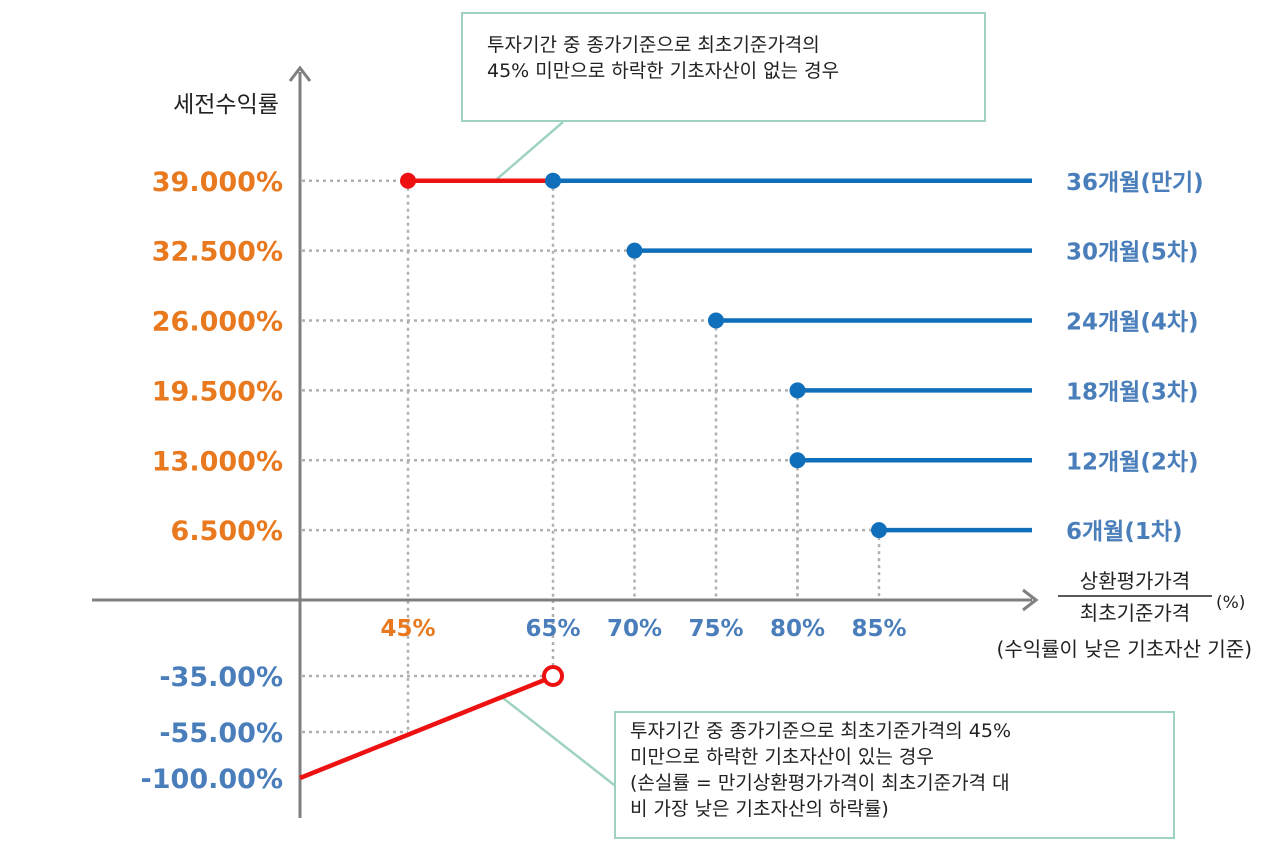 This screenshot has width=1274, height=858. What do you see at coordinates (530, 150) in the screenshot?
I see `callout-top-connector` at bounding box center [530, 150].